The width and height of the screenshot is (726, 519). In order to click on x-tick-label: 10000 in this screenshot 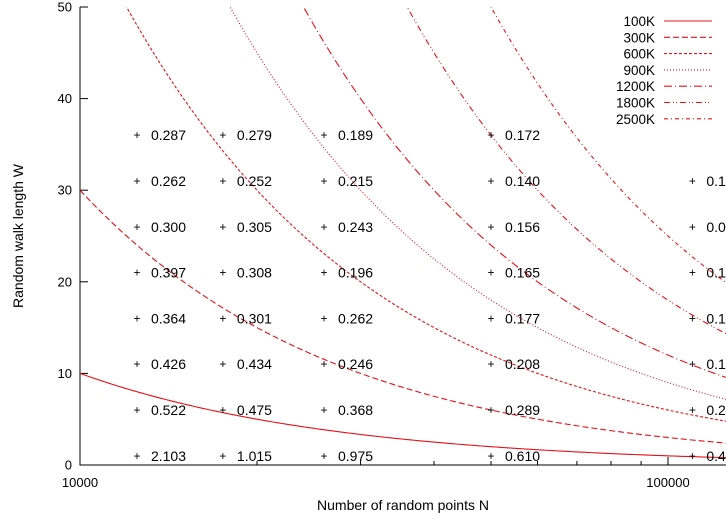, I will do `click(80, 482)`.